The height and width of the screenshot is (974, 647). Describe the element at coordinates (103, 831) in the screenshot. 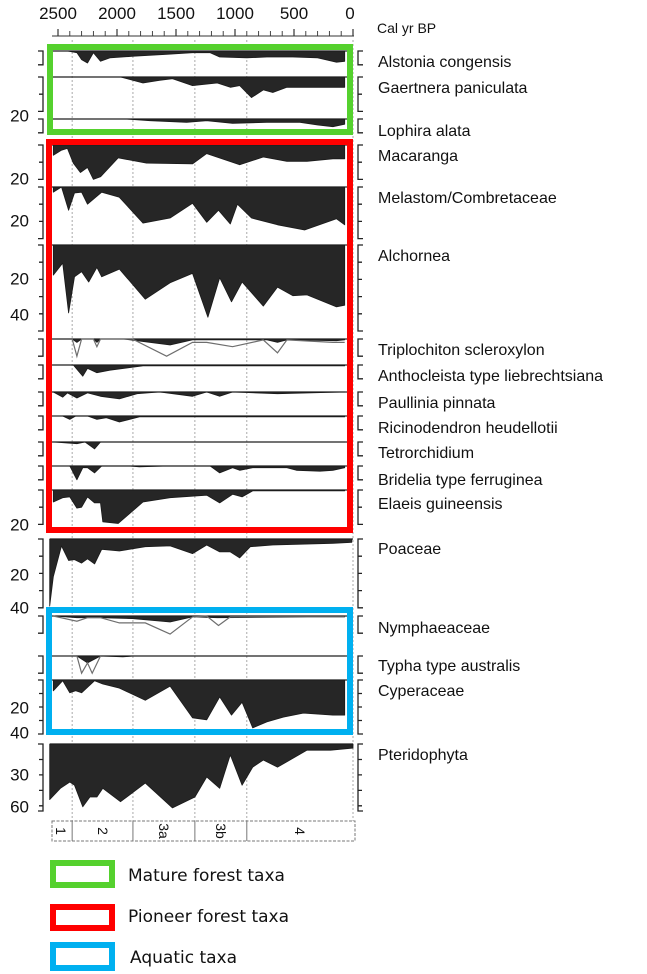

I see `zone-label-2: 2` at that location.